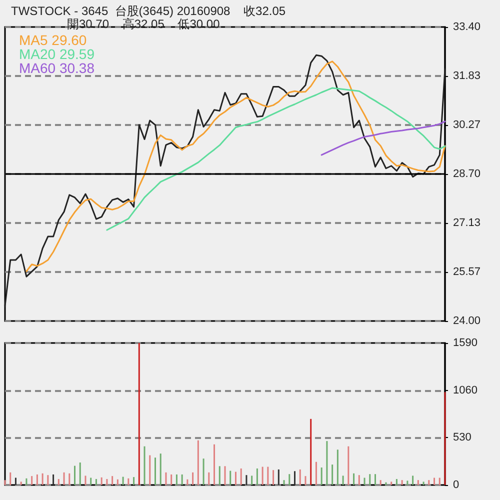  I want to click on y-tick-label: 33.40, so click(467, 27).